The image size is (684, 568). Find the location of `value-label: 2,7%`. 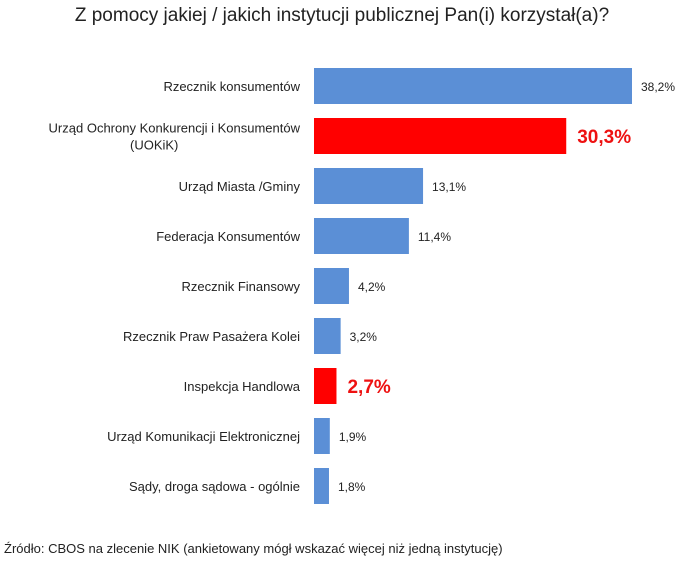

value-label: 2,7% is located at coordinates (368, 387).